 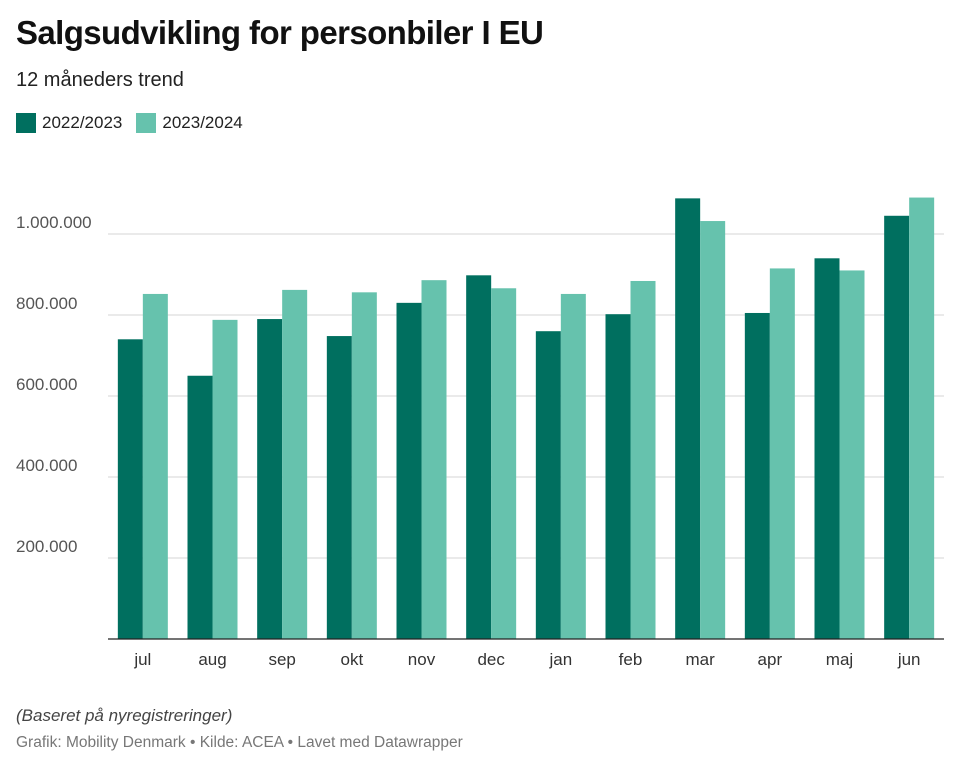 What do you see at coordinates (491, 659) in the screenshot?
I see `x-tick-label-dec: dec` at bounding box center [491, 659].